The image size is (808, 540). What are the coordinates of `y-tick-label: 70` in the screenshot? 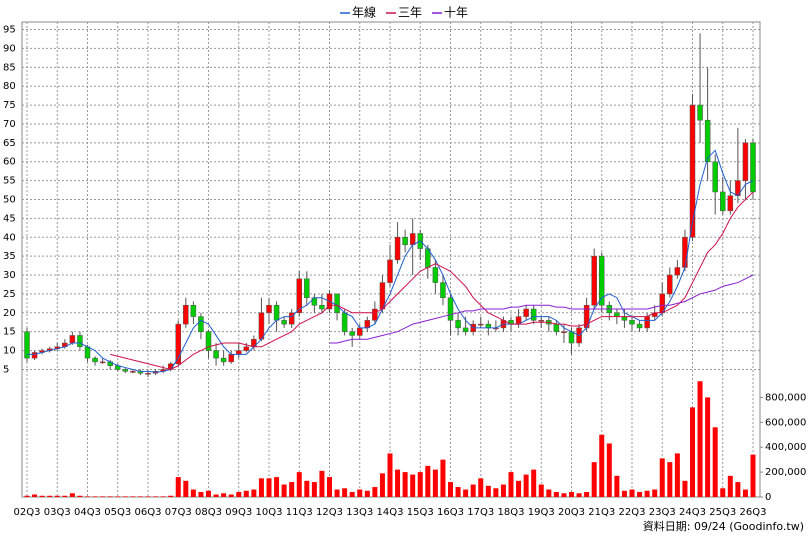 It's located at (9, 124).